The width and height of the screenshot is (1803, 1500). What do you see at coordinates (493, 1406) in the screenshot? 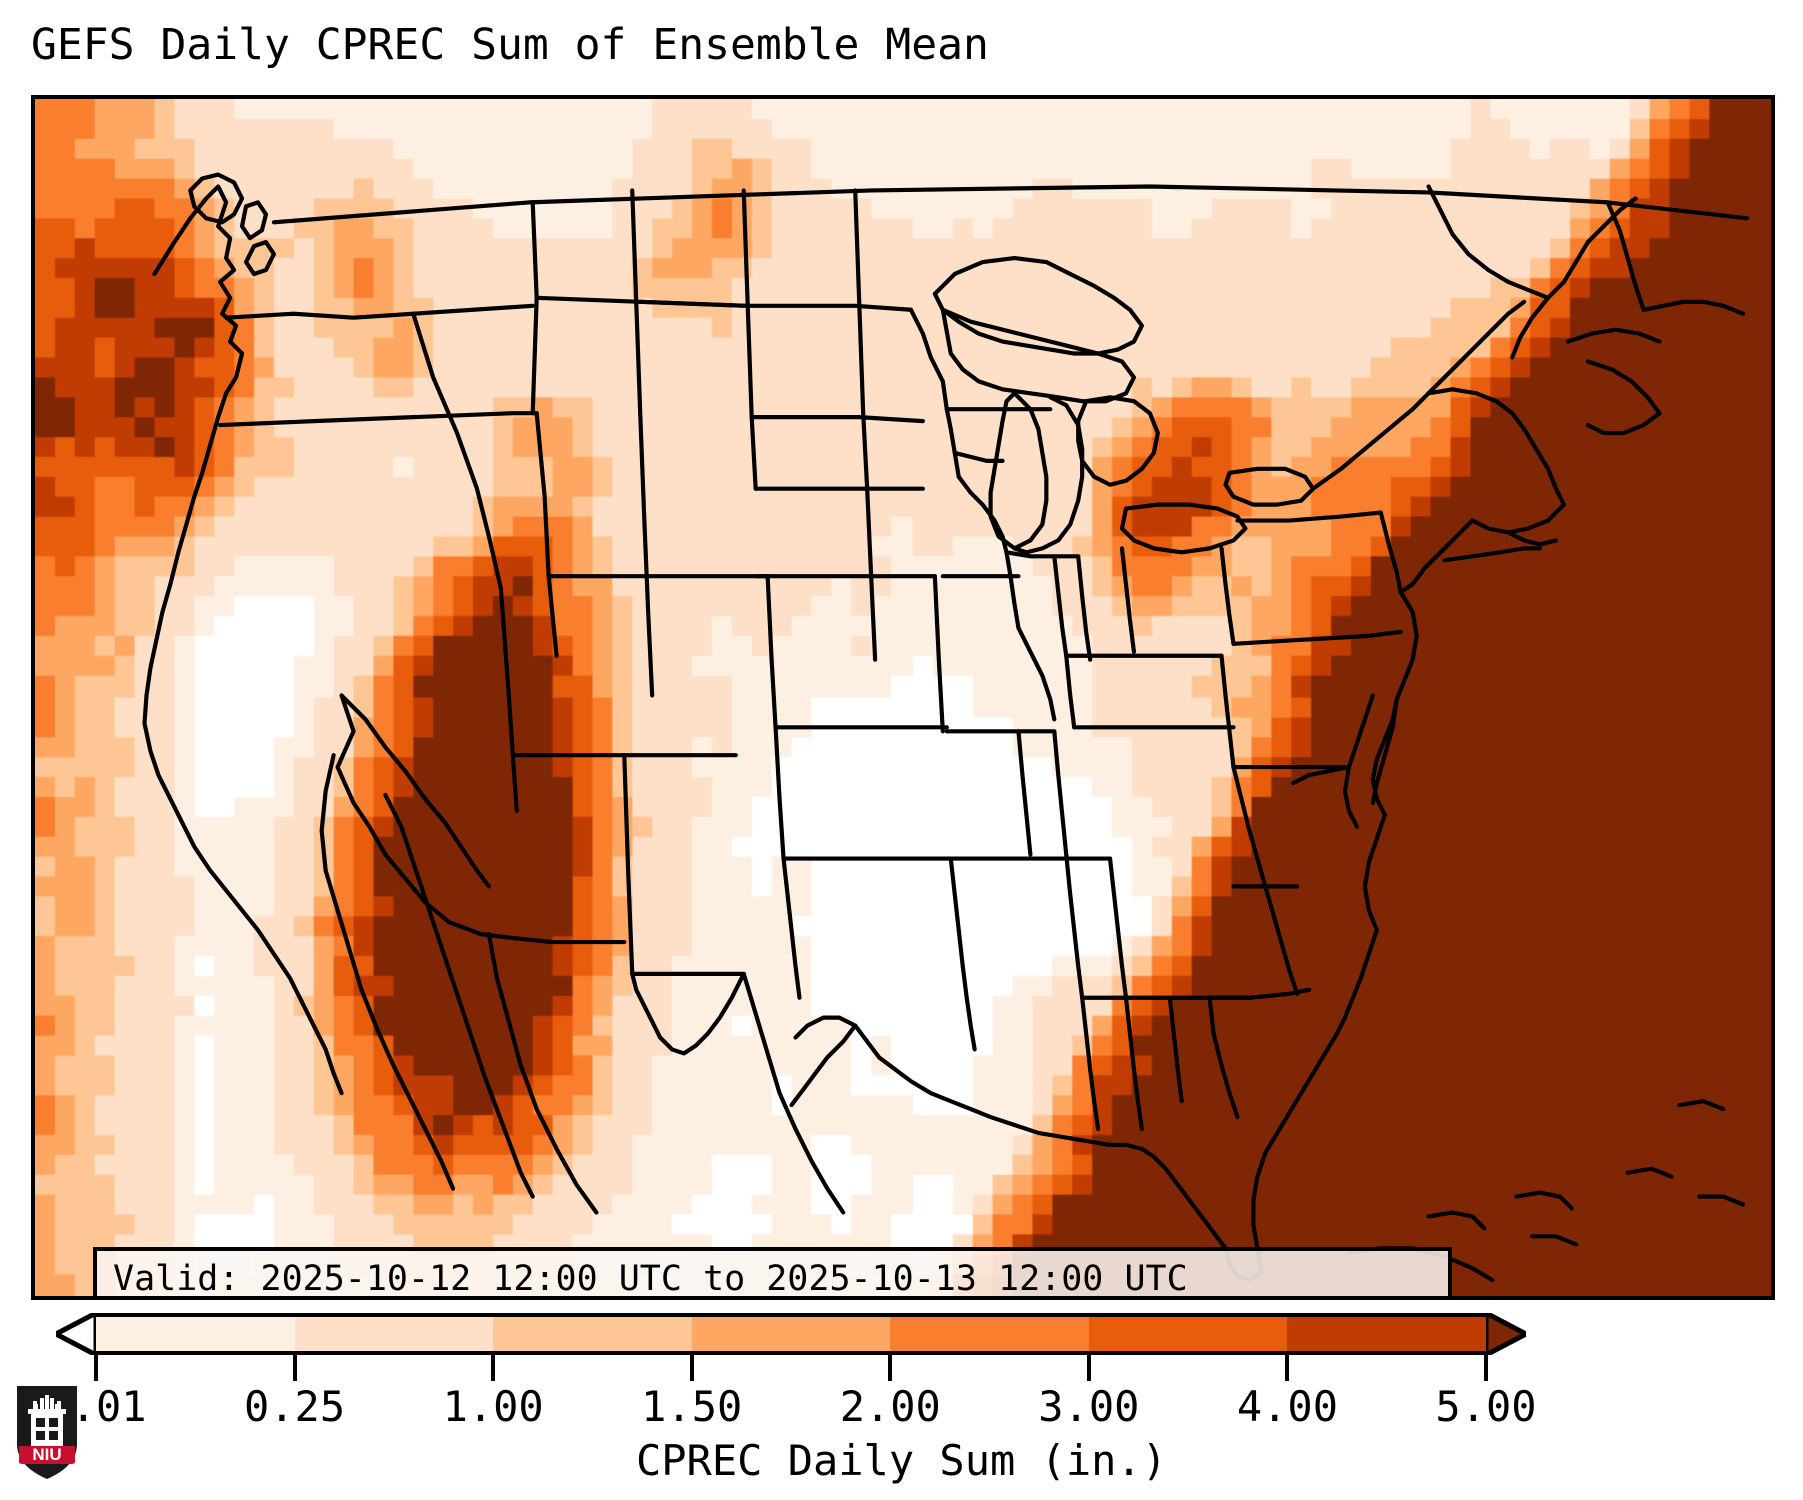
I see `colorbar-tick-label: 1.00` at bounding box center [493, 1406].